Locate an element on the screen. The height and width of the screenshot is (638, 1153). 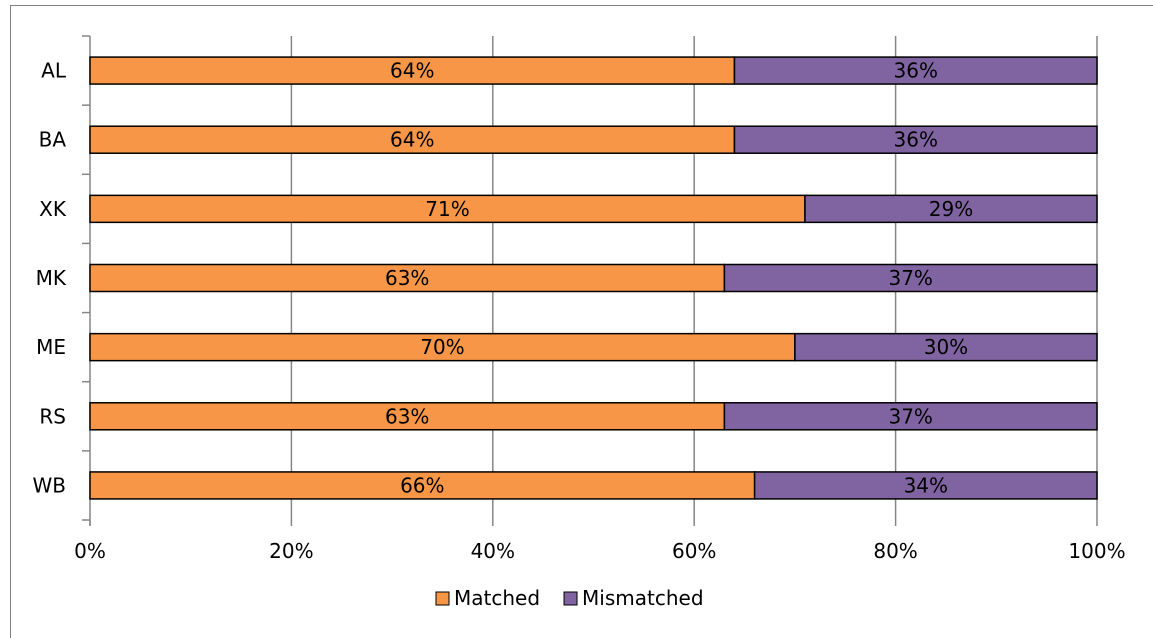
x-tick-label: 40% is located at coordinates (493, 551).